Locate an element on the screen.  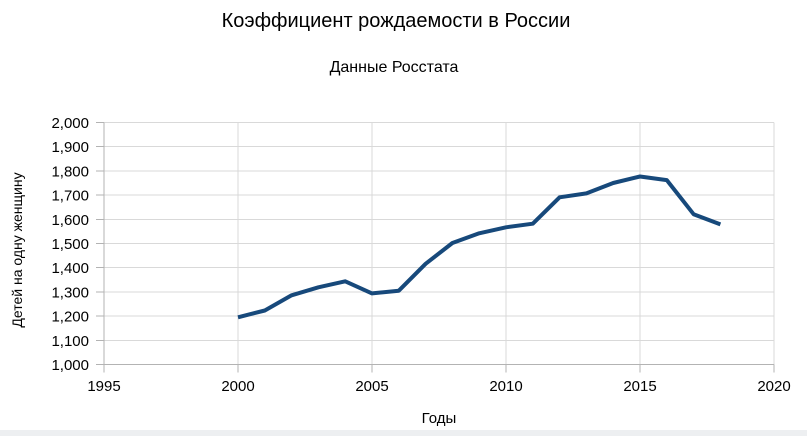
x-tick-label: 1995 is located at coordinates (103, 386).